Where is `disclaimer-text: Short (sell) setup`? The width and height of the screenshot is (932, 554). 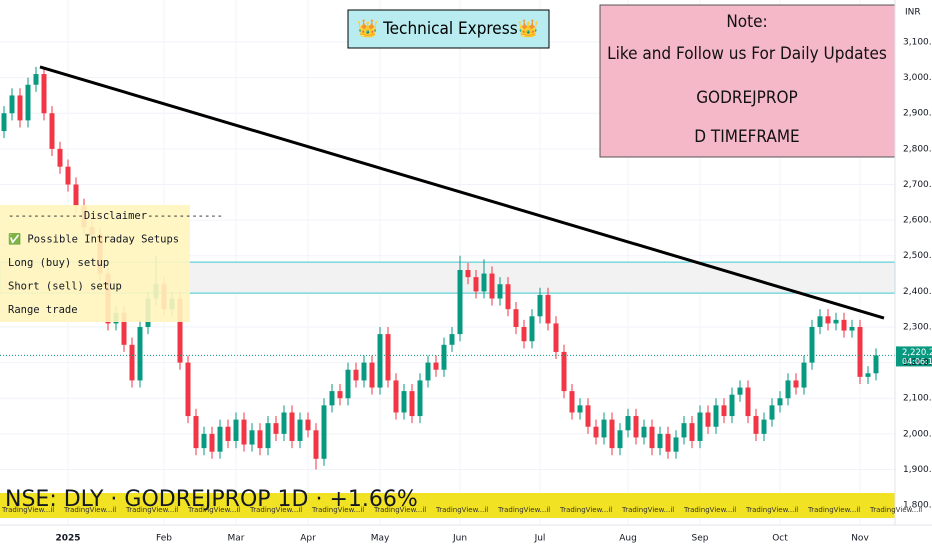
disclaimer-text: Short (sell) setup is located at coordinates (65, 287).